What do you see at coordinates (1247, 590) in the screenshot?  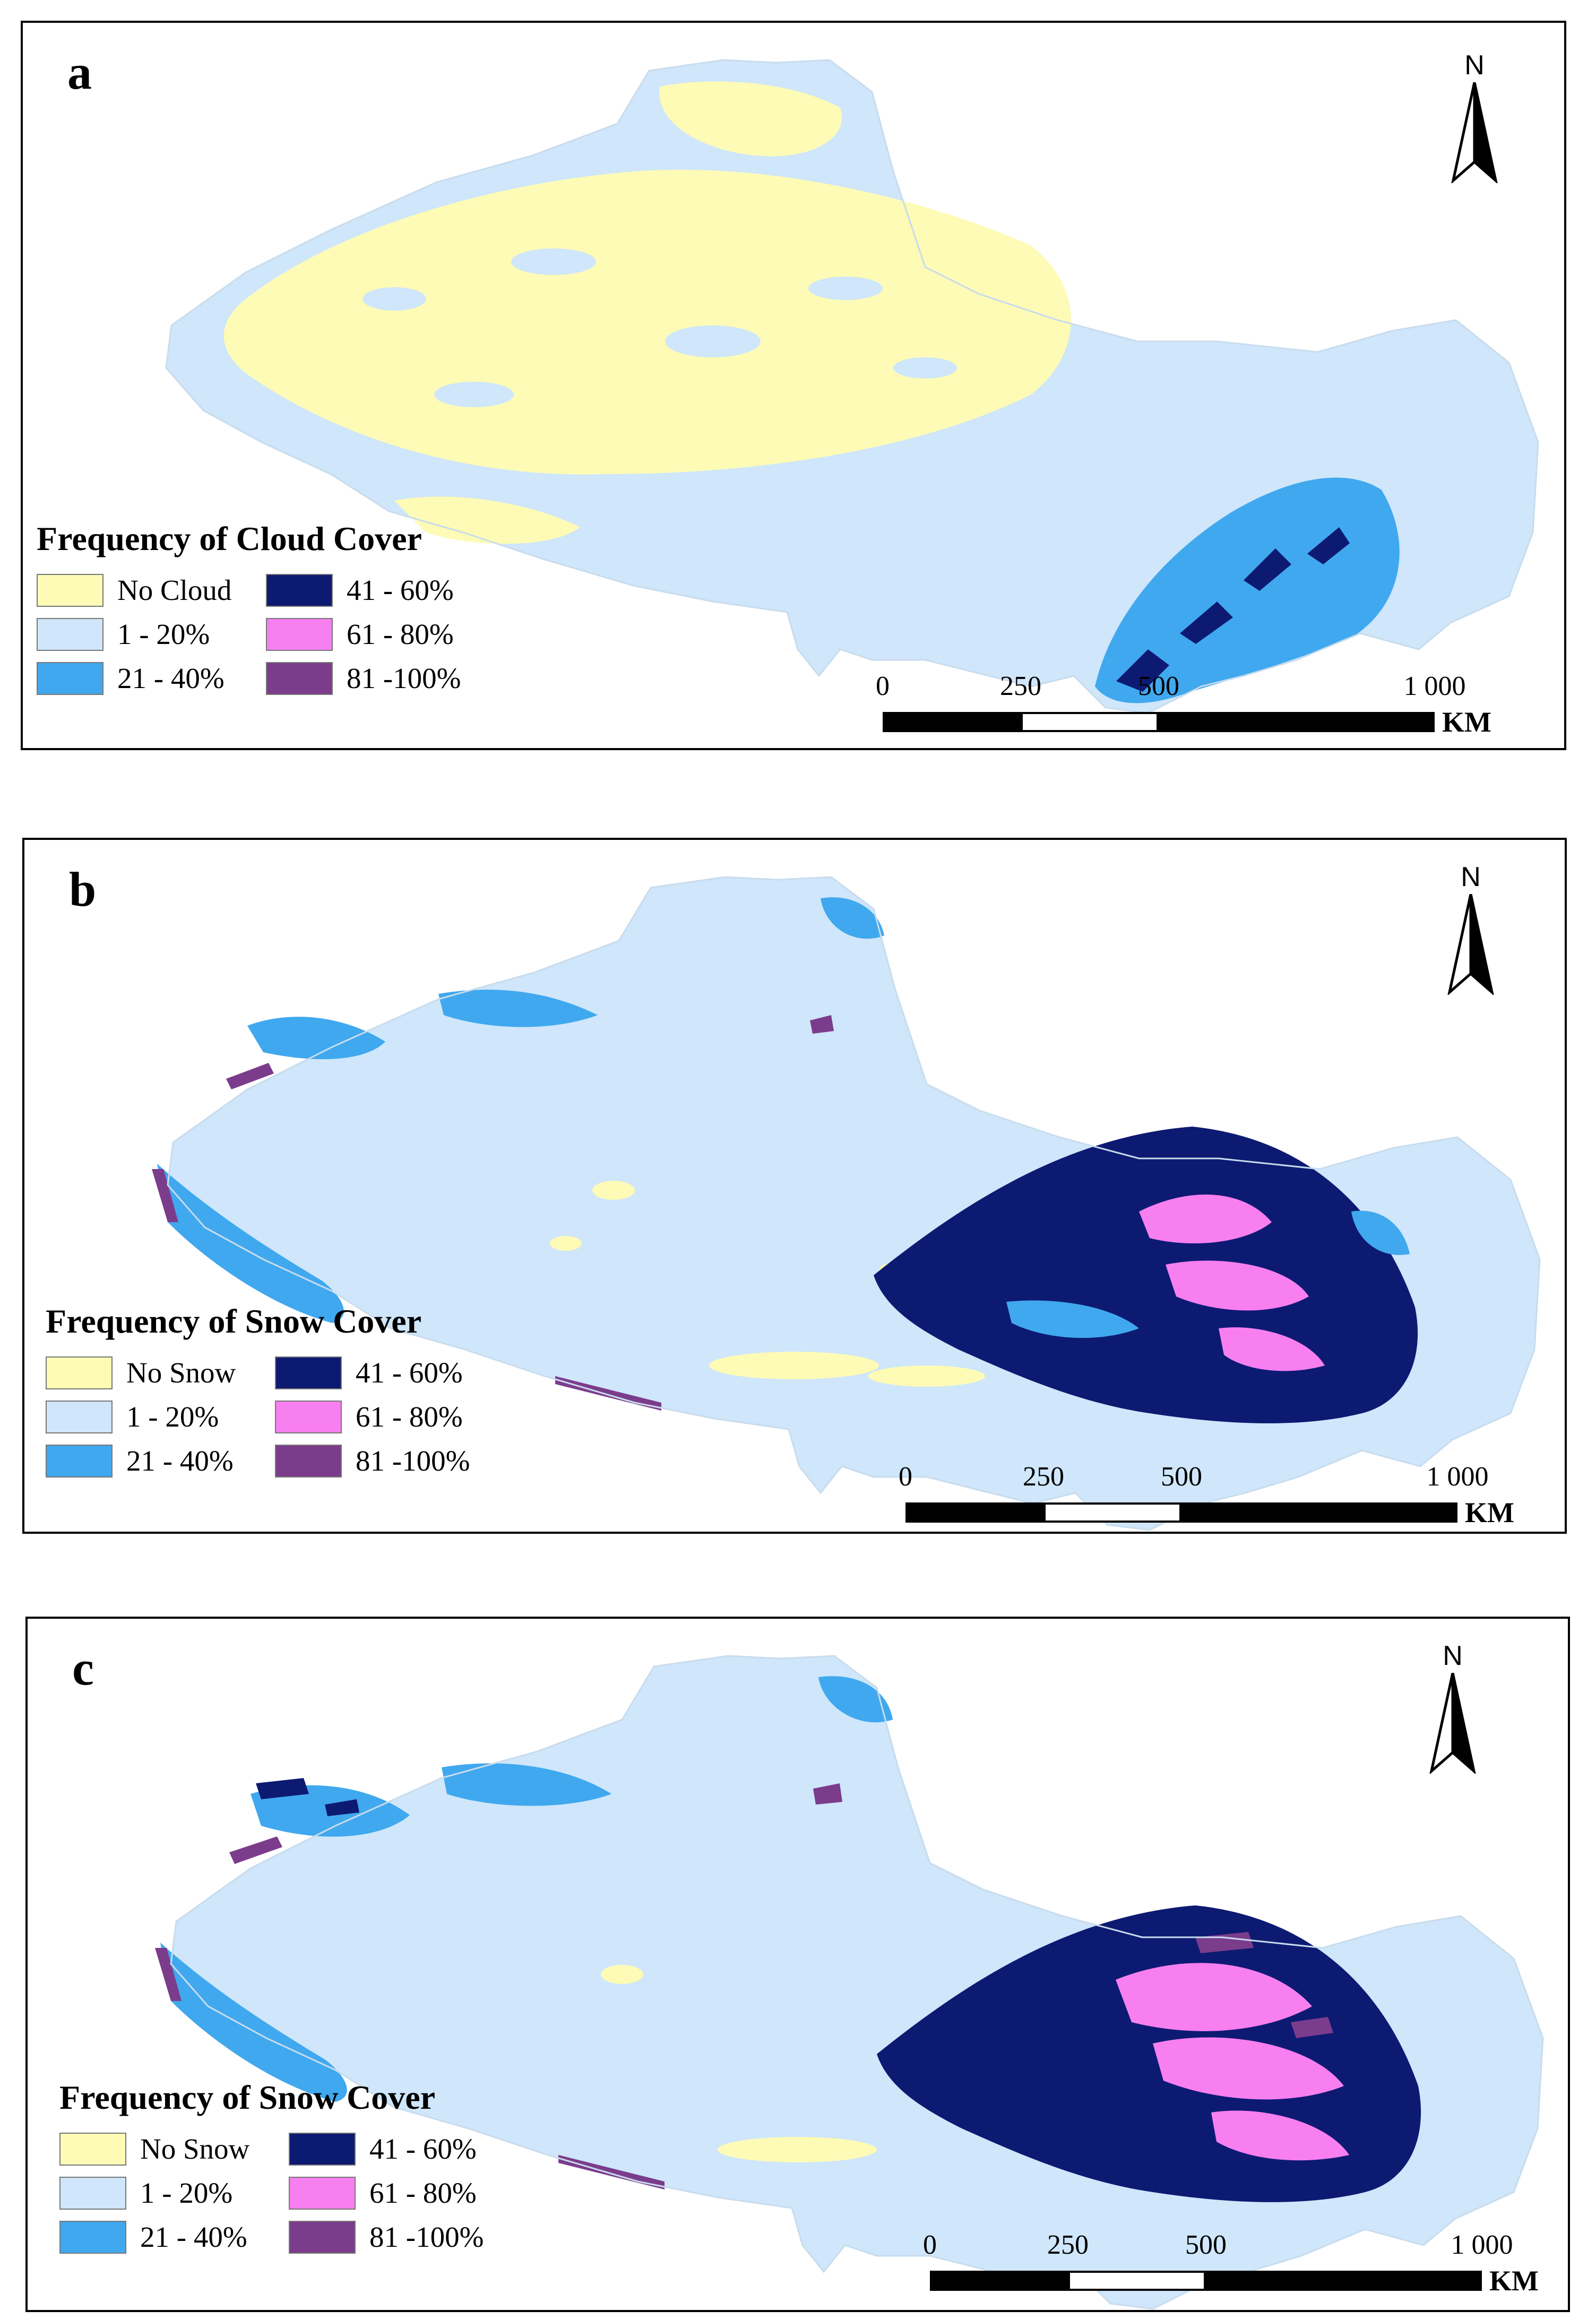 I see `high-cloud-southeast` at bounding box center [1247, 590].